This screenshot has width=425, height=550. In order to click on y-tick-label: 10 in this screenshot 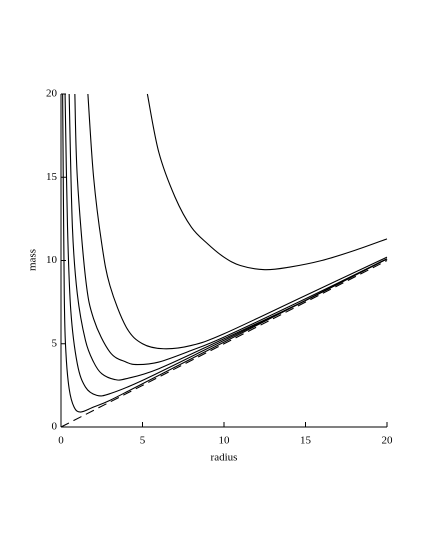, I will do `click(52, 260)`.